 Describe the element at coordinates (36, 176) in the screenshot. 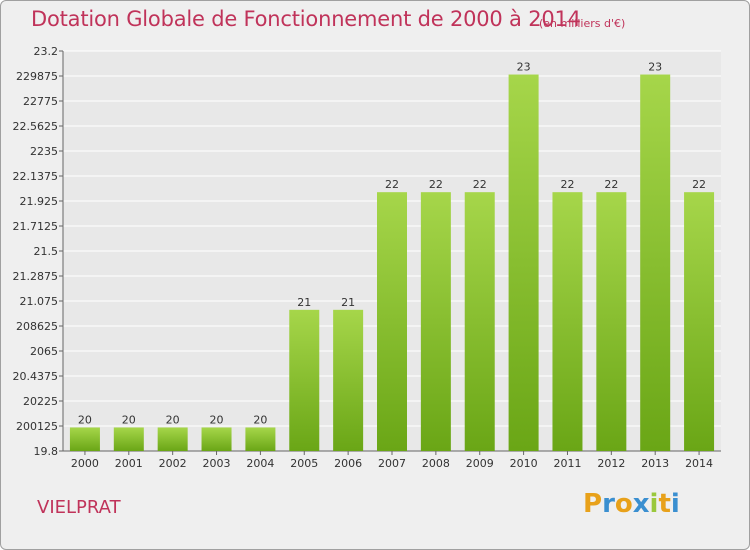

I see `y-tick-label: 22.1375` at that location.